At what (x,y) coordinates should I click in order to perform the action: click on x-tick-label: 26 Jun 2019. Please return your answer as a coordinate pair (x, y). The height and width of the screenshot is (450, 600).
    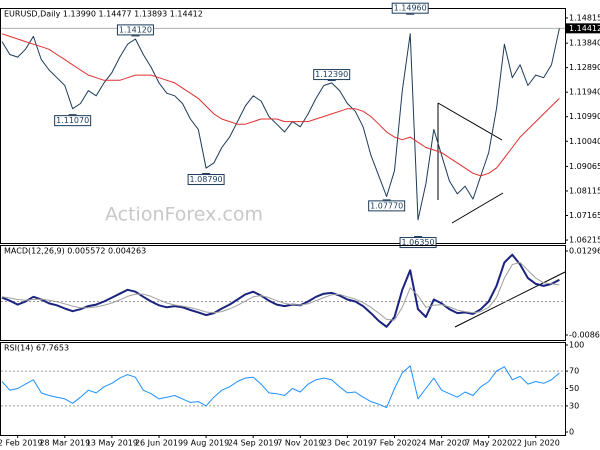
    Looking at the image, I should click on (159, 443).